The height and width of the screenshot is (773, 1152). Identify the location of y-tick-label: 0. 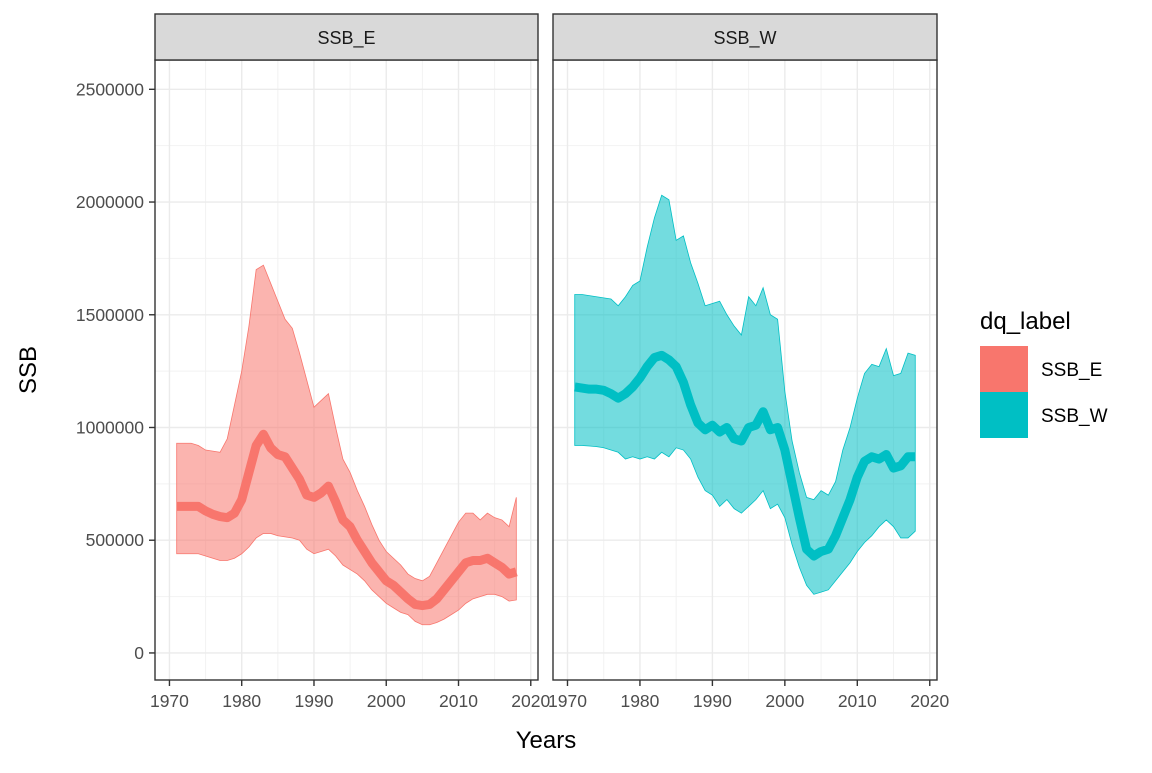
(139, 653).